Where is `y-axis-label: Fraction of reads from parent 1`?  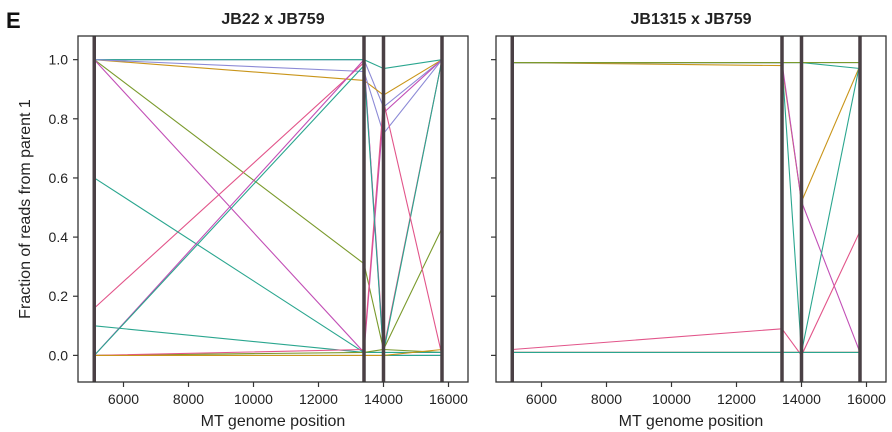
y-axis-label: Fraction of reads from parent 1 is located at coordinates (25, 209).